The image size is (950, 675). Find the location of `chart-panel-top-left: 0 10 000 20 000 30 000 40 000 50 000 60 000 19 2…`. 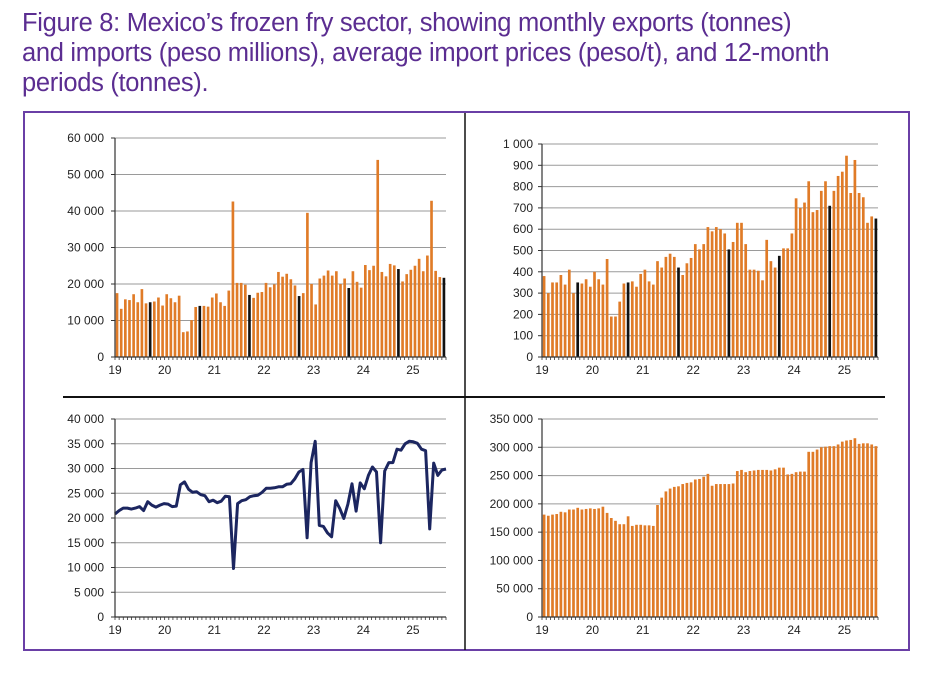

chart-panel-top-left: 0 10 000 20 000 30 000 40 000 50 000 60 000 19 2… is located at coordinates (257, 254).